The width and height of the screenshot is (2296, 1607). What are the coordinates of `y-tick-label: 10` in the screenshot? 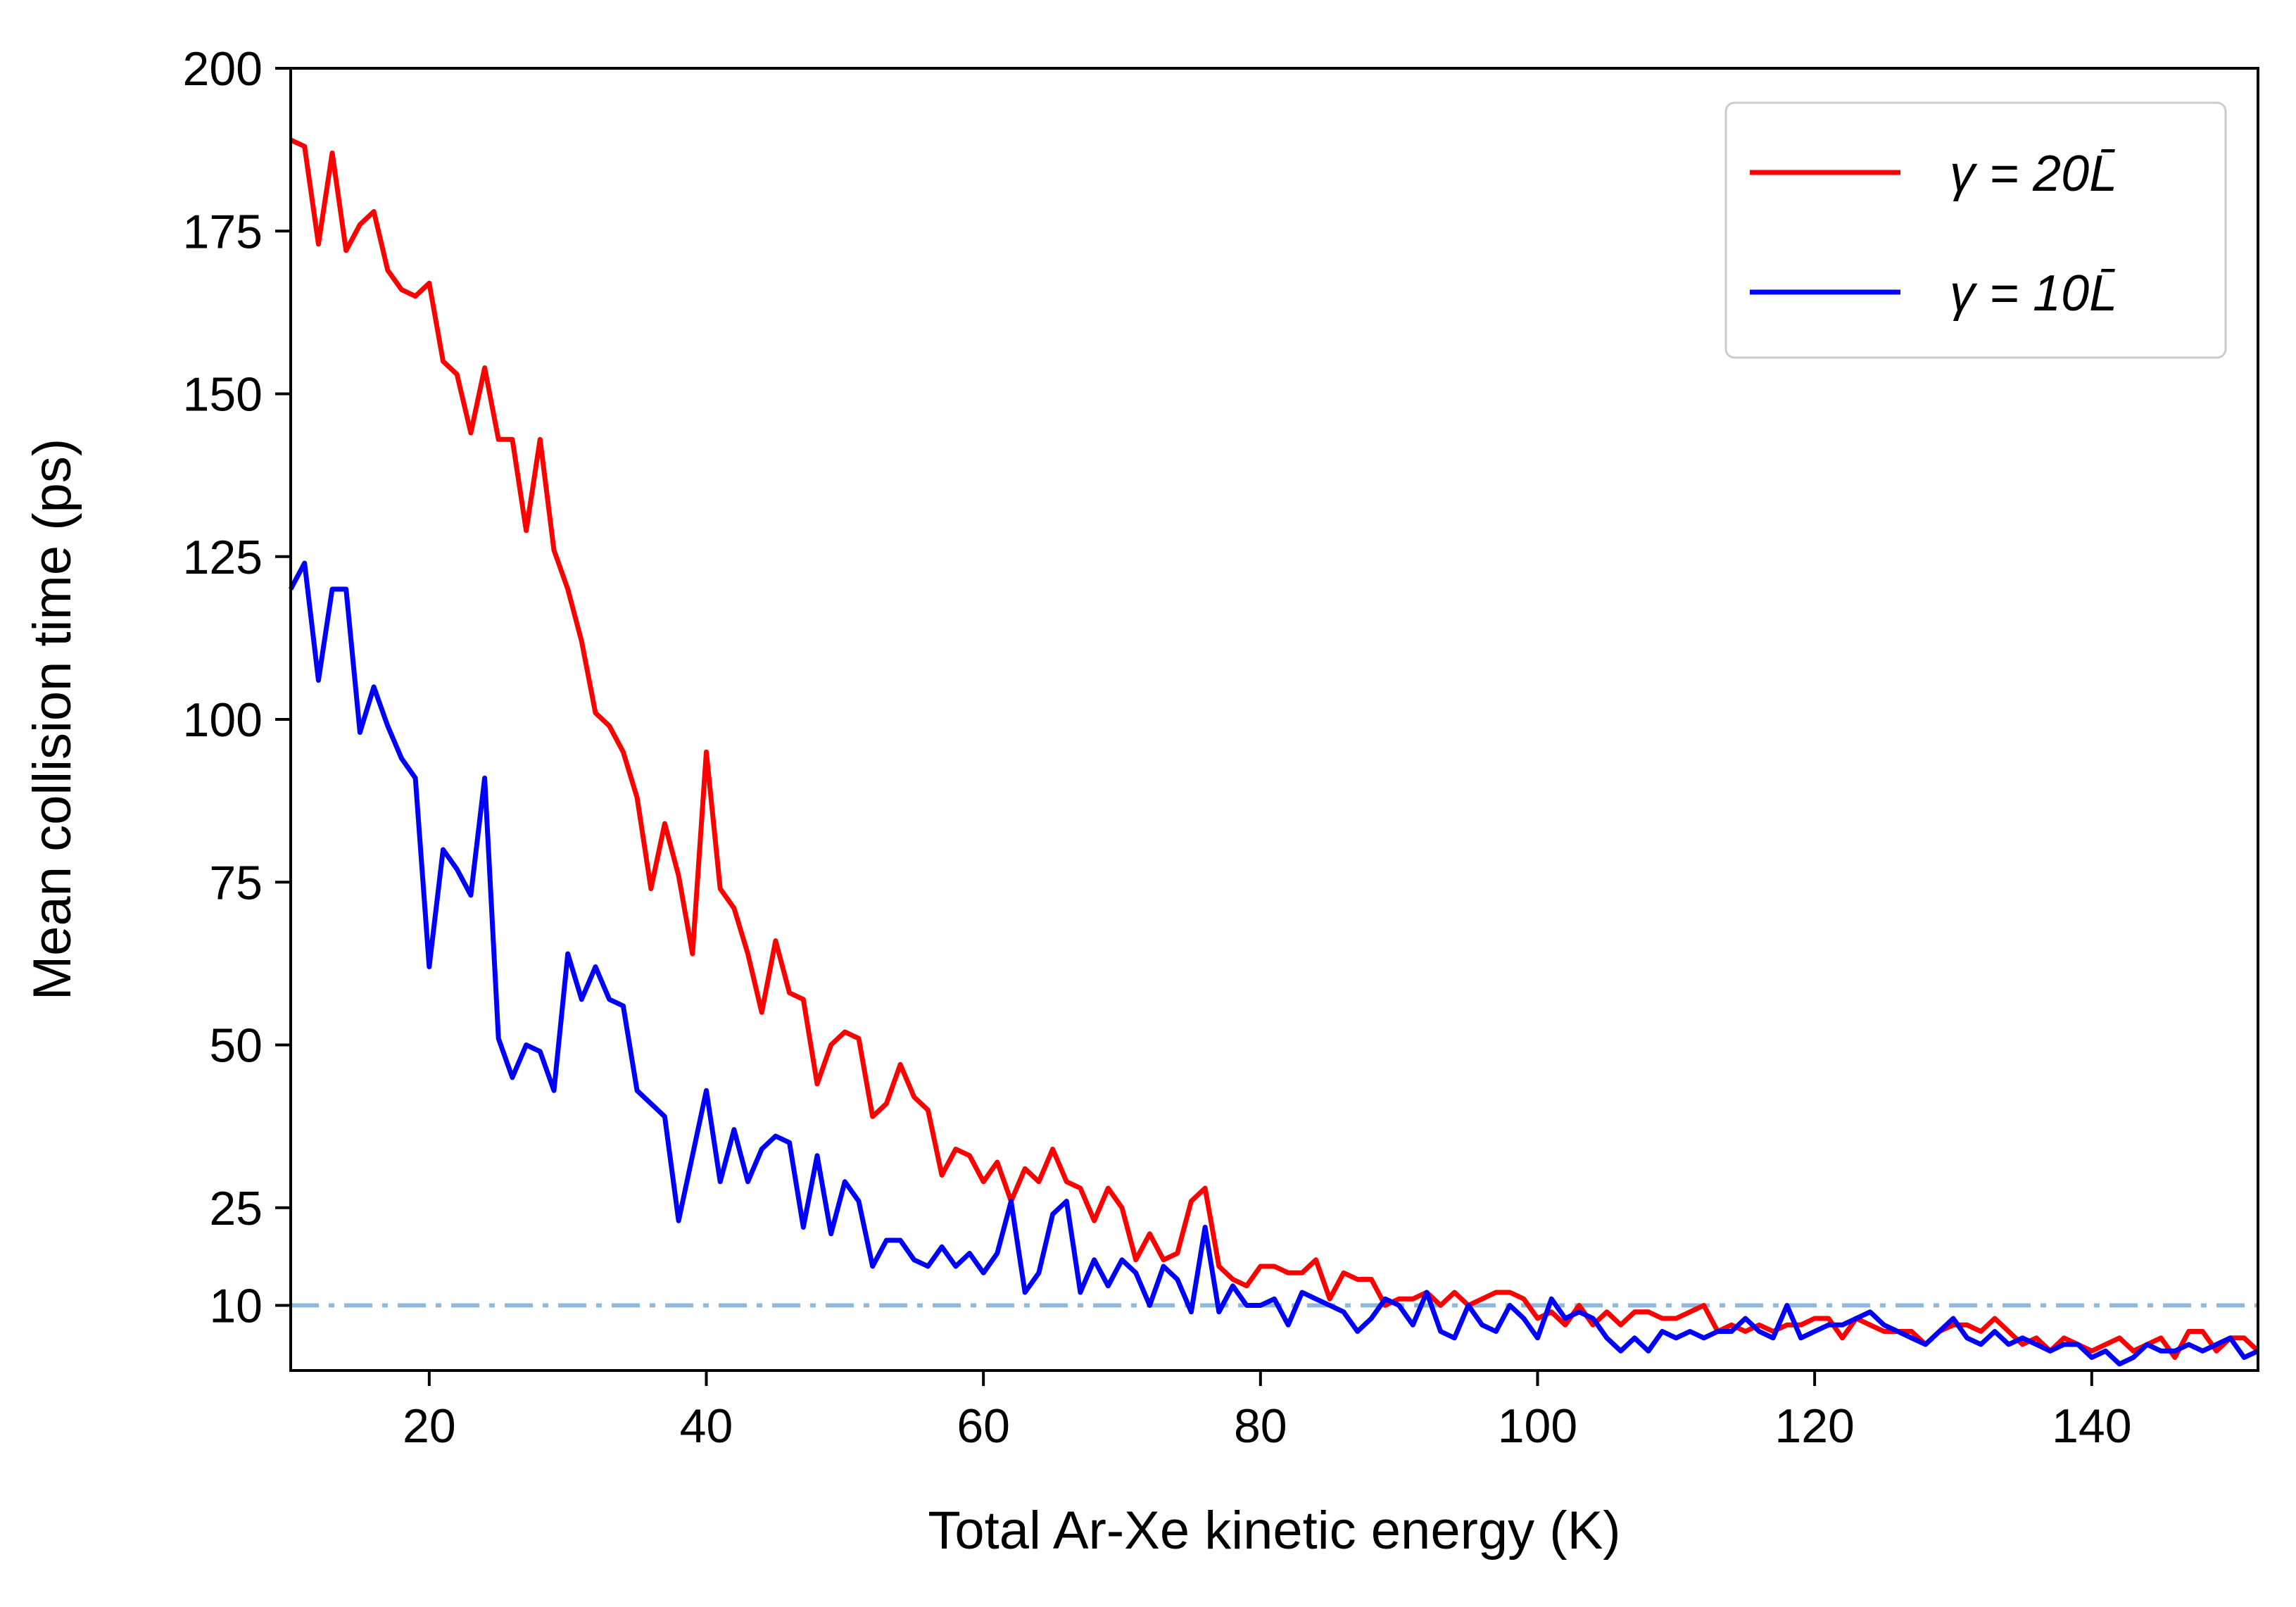 It's located at (236, 1306).